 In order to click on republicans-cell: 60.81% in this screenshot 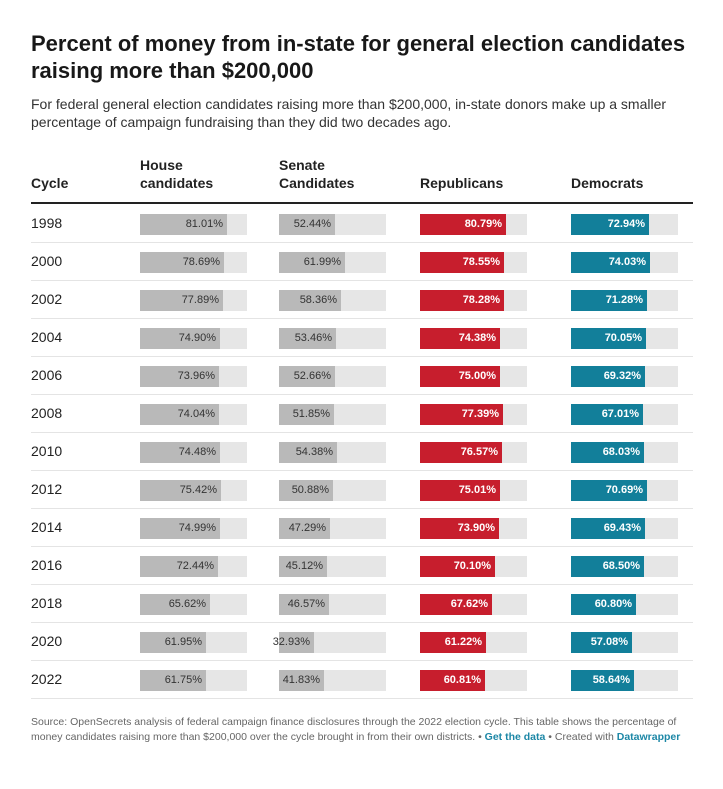, I will do `click(473, 680)`.